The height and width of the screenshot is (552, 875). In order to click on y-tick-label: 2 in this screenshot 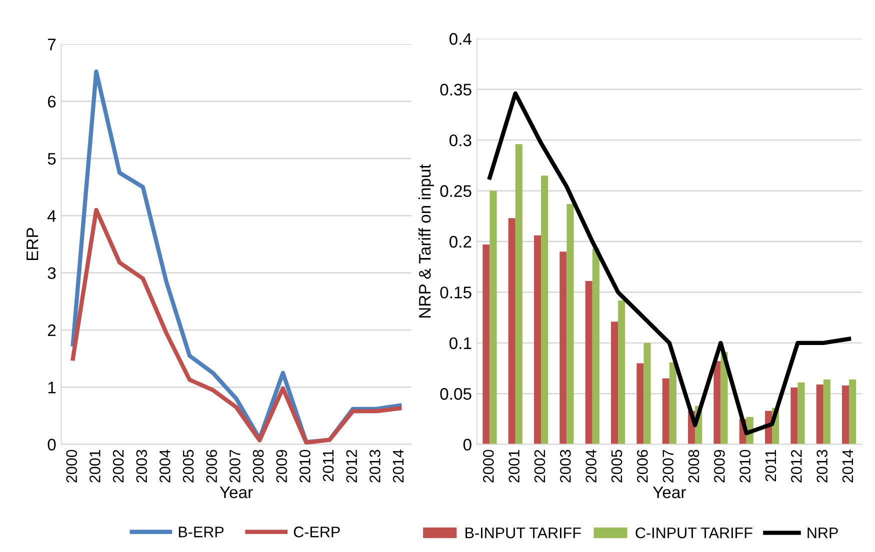, I will do `click(52, 330)`.